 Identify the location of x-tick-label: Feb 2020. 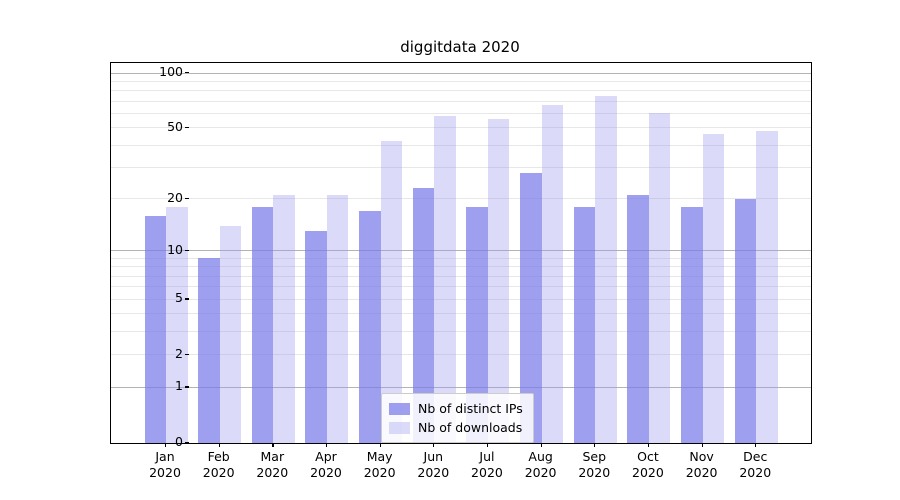
(219, 464).